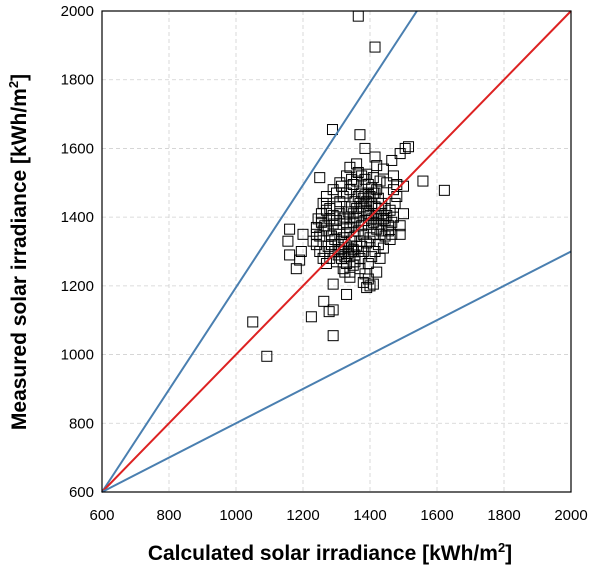 This screenshot has width=600, height=570. Describe the element at coordinates (503, 515) in the screenshot. I see `x-tick-label: 1800` at that location.